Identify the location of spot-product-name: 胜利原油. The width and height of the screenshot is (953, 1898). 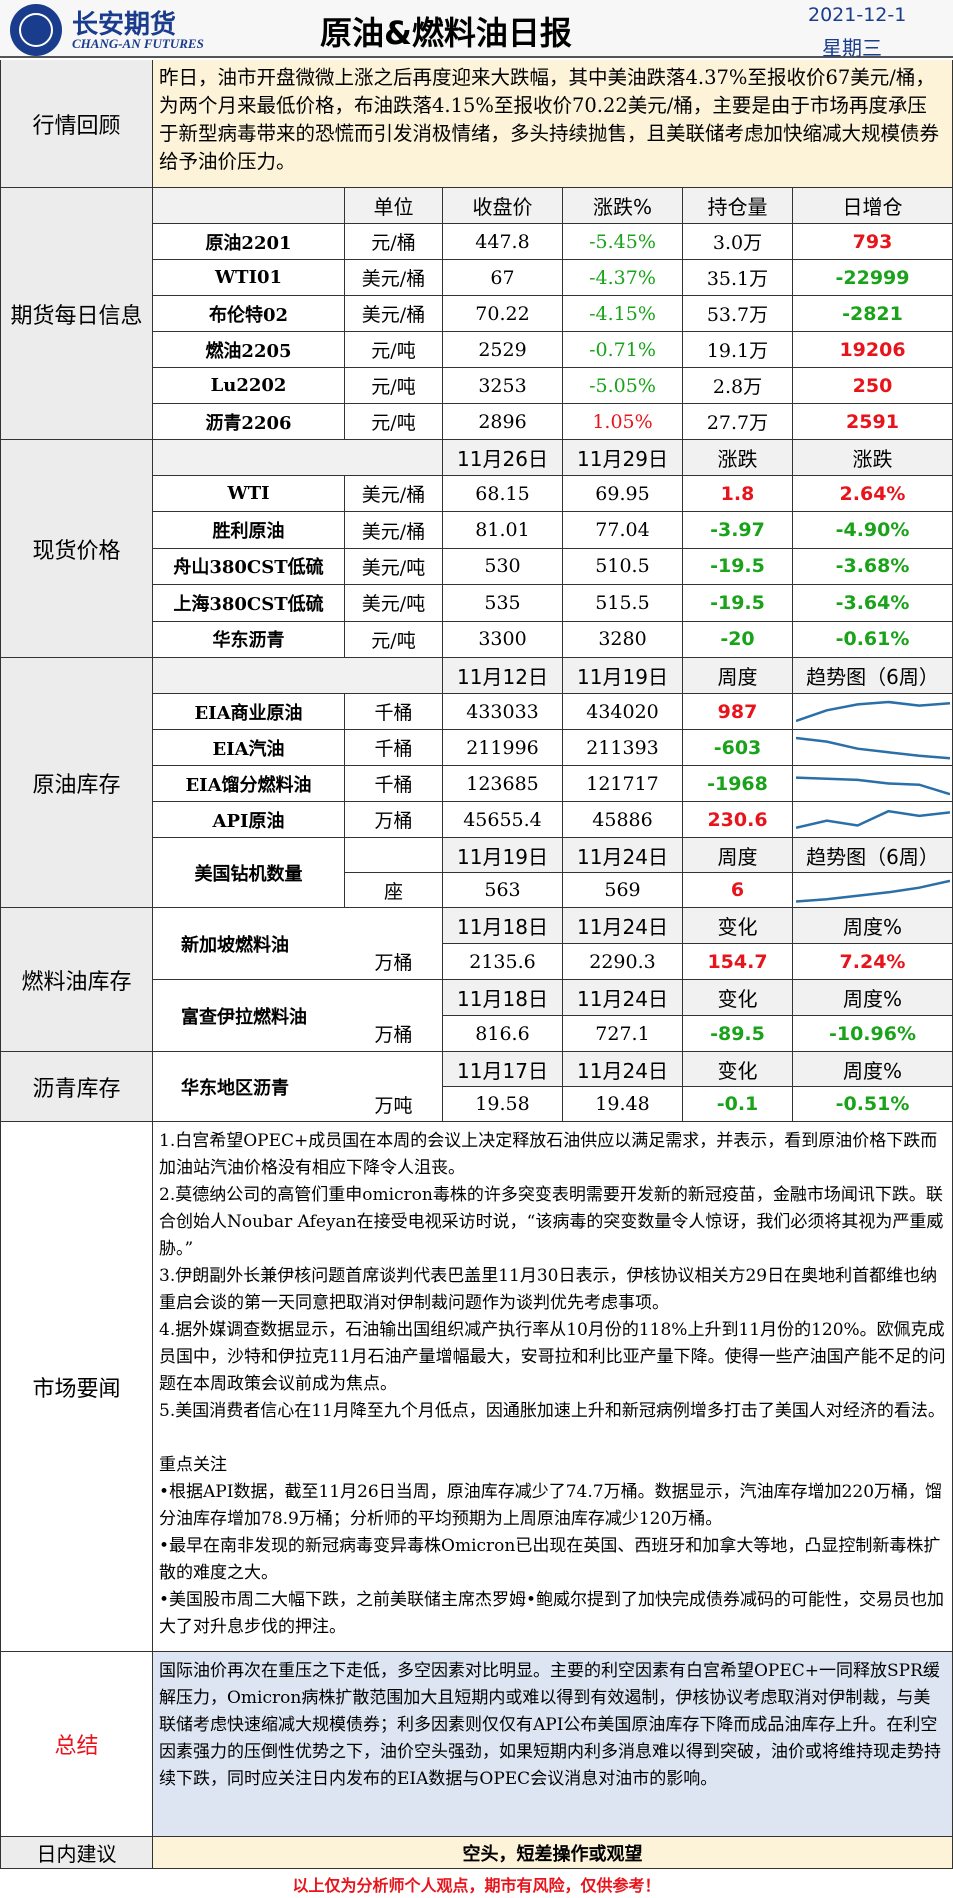
(249, 530).